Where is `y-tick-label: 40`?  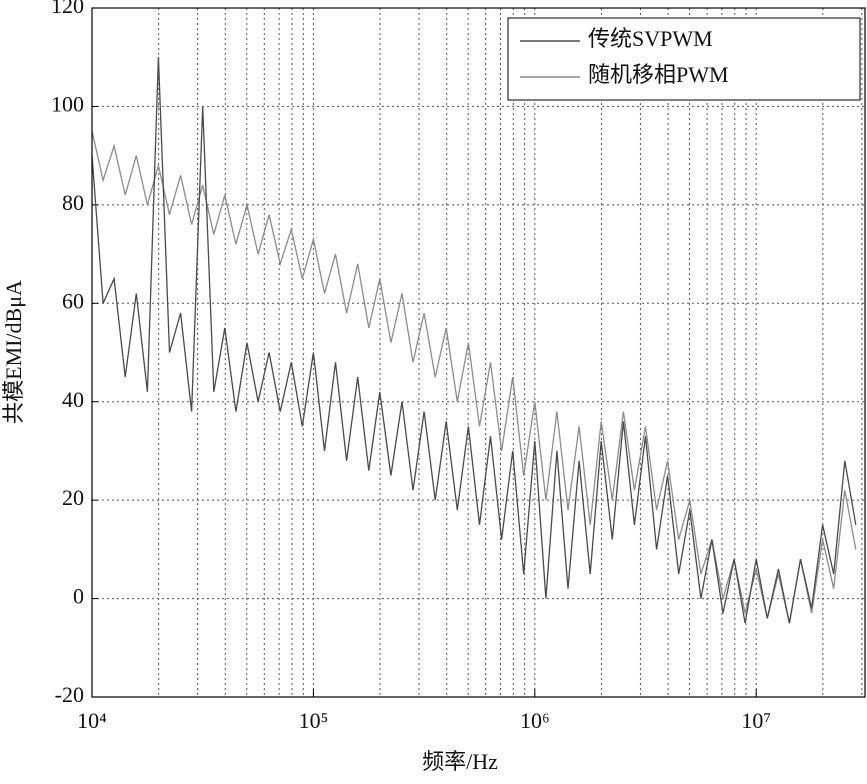
y-tick-label: 40 is located at coordinates (73, 399).